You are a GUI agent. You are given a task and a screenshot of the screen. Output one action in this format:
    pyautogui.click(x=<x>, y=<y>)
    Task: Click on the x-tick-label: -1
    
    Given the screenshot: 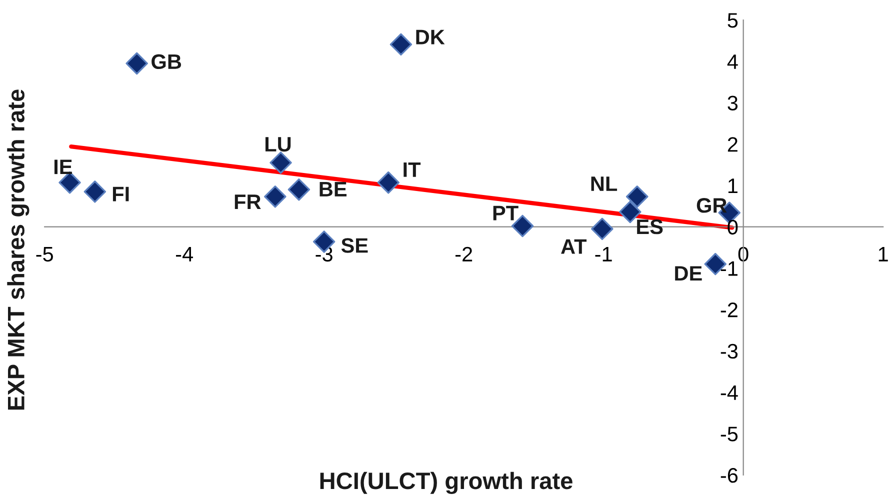 What is the action you would take?
    pyautogui.click(x=603, y=254)
    